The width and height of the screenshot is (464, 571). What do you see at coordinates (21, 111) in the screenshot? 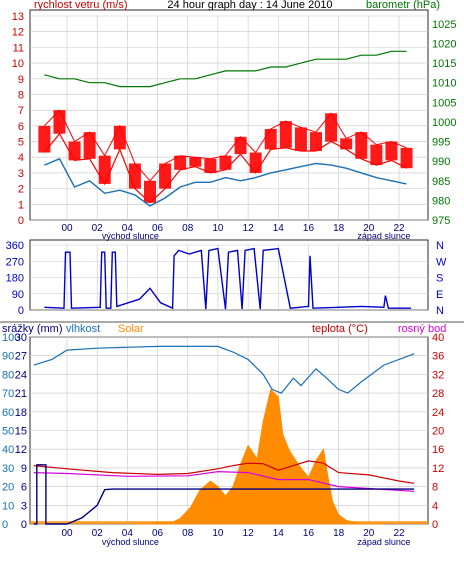
I see `wind-tick-label: 7` at bounding box center [21, 111].